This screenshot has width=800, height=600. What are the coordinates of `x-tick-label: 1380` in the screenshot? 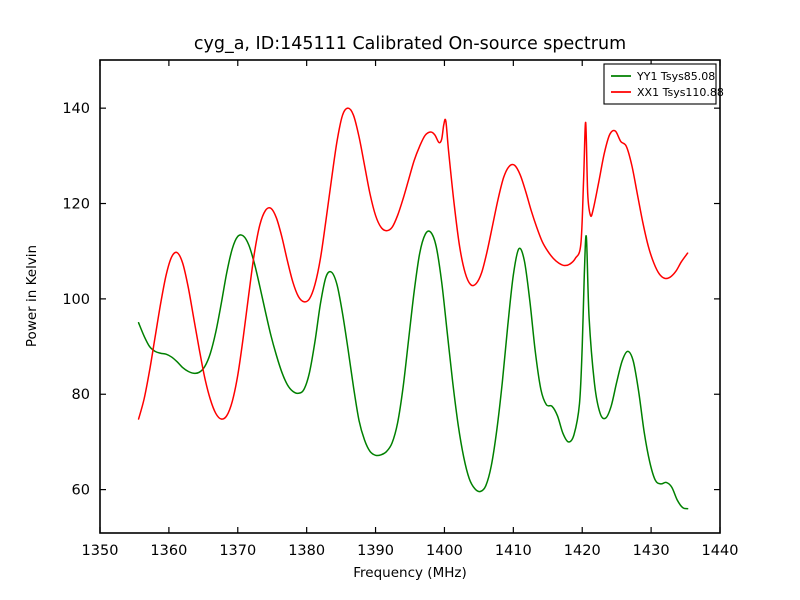 It's located at (306, 551).